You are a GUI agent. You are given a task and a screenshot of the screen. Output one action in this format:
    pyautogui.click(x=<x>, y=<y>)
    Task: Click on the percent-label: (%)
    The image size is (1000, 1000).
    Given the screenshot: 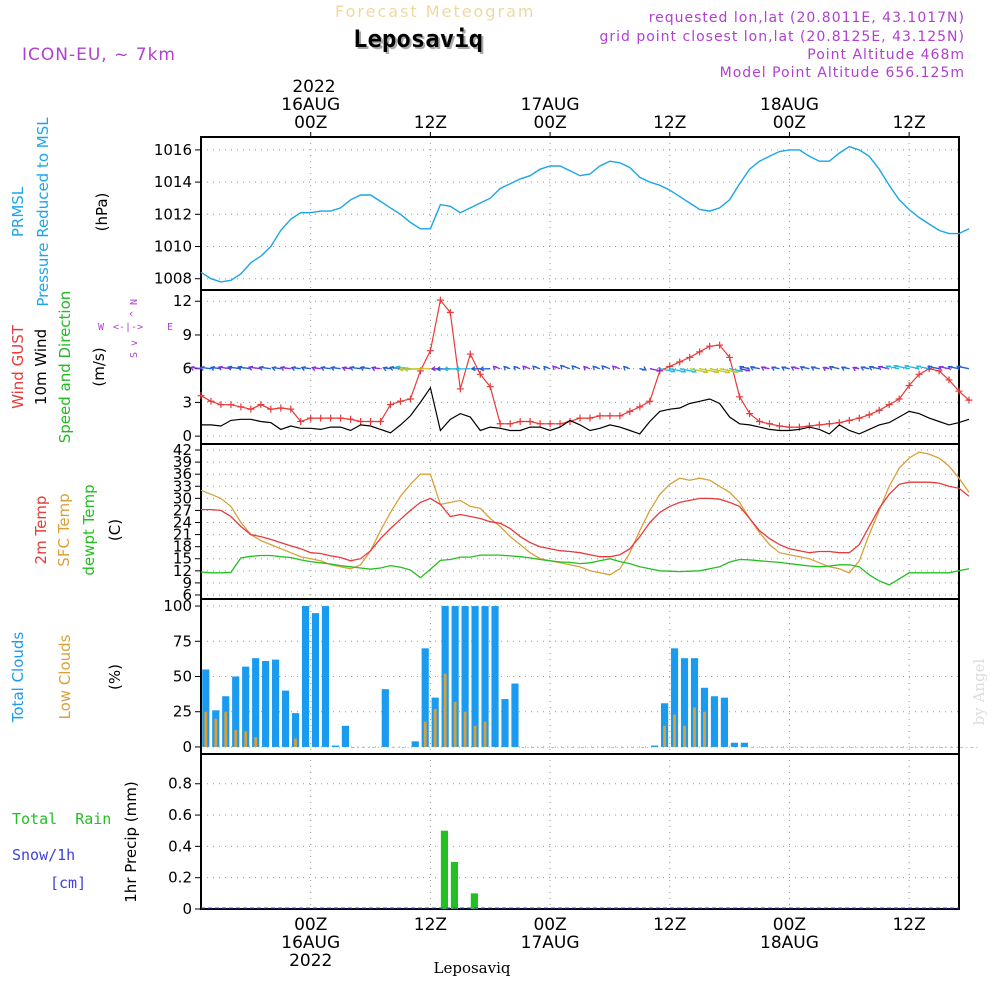 What is the action you would take?
    pyautogui.click(x=115, y=677)
    